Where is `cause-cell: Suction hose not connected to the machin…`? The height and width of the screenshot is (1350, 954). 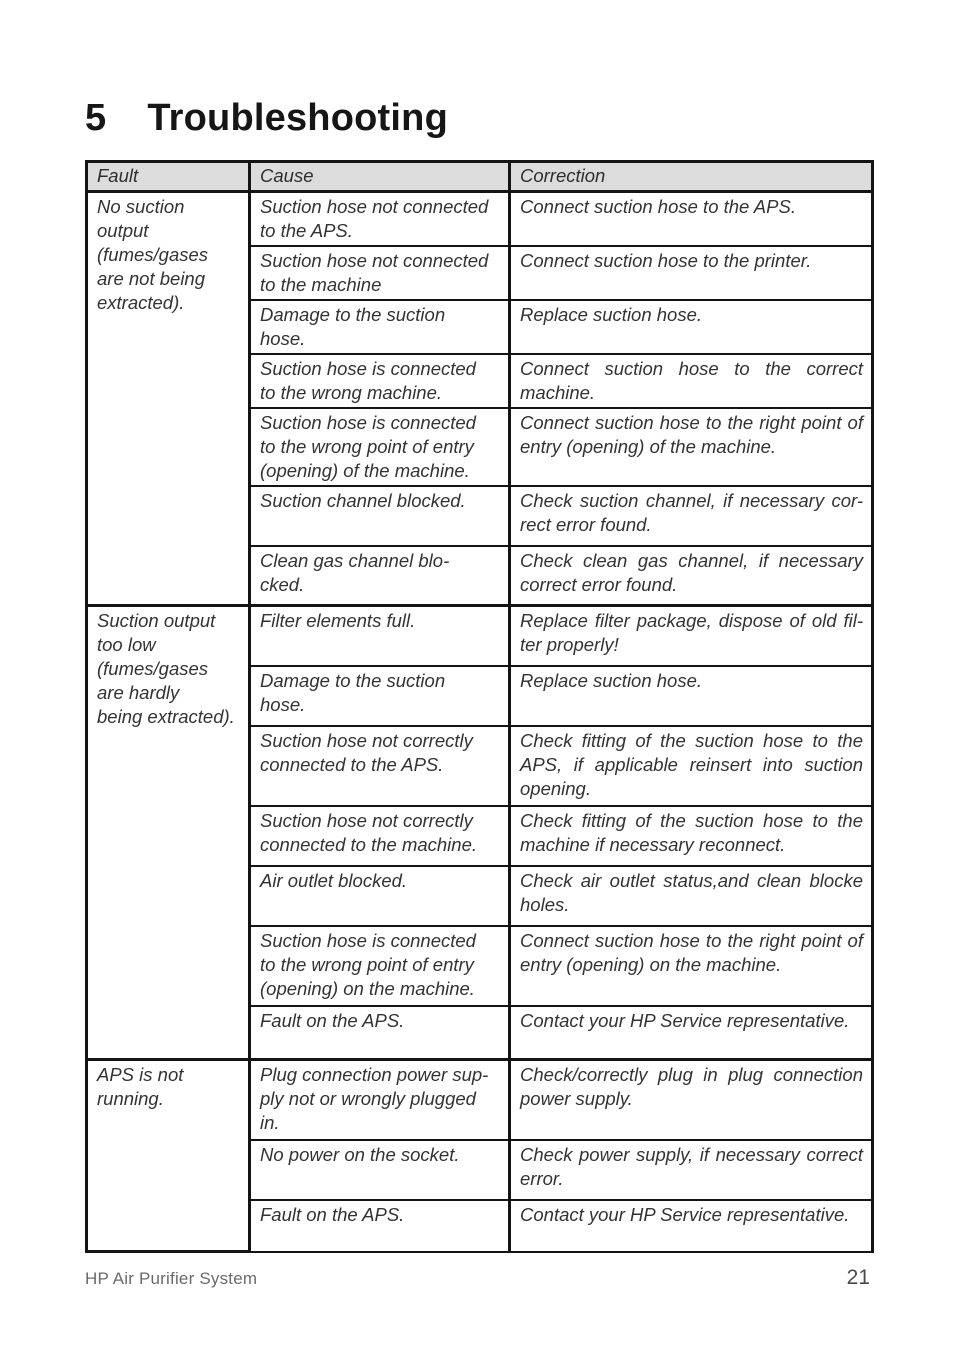 cause-cell: Suction hose not connected to the machin… is located at coordinates (379, 272).